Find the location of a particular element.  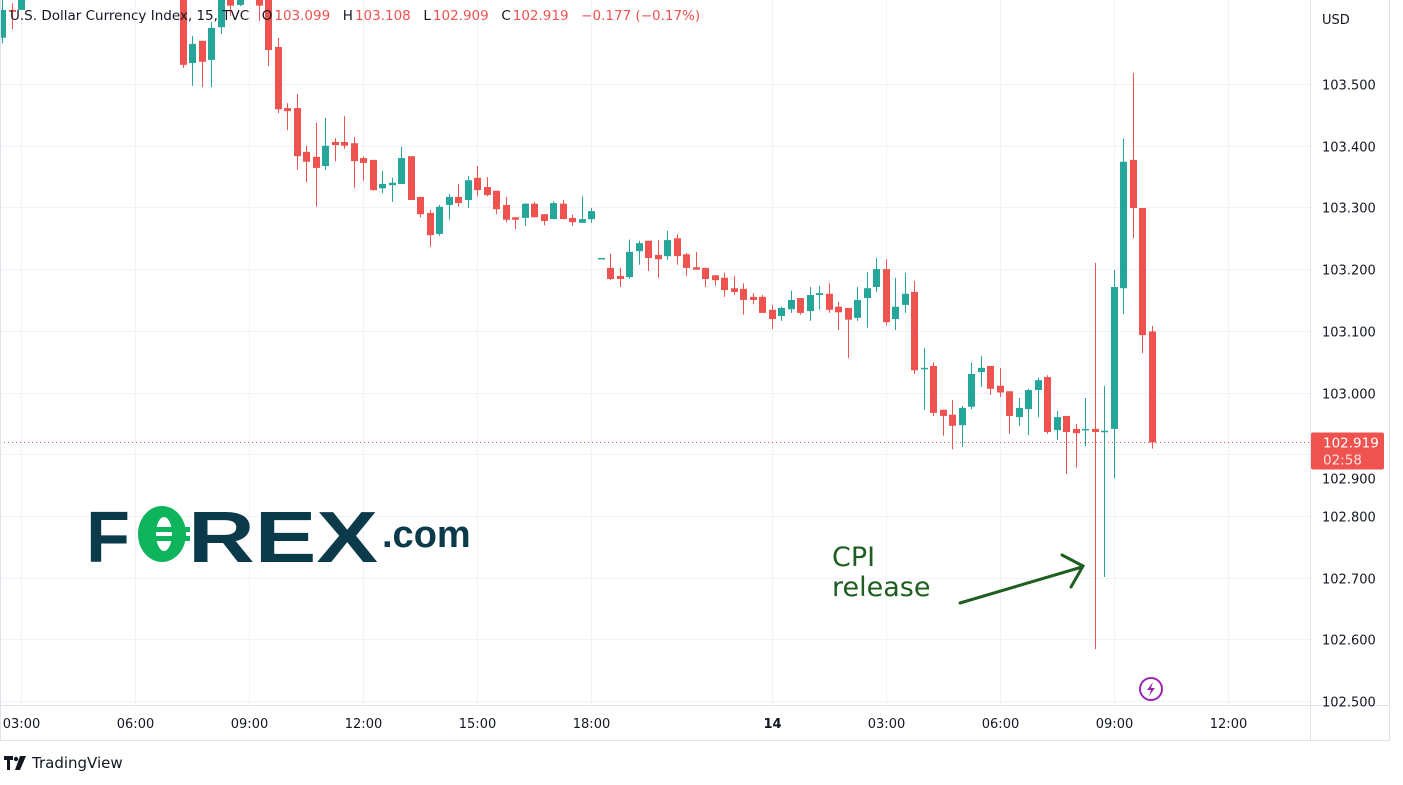

time-tick-label: 14 is located at coordinates (772, 724).